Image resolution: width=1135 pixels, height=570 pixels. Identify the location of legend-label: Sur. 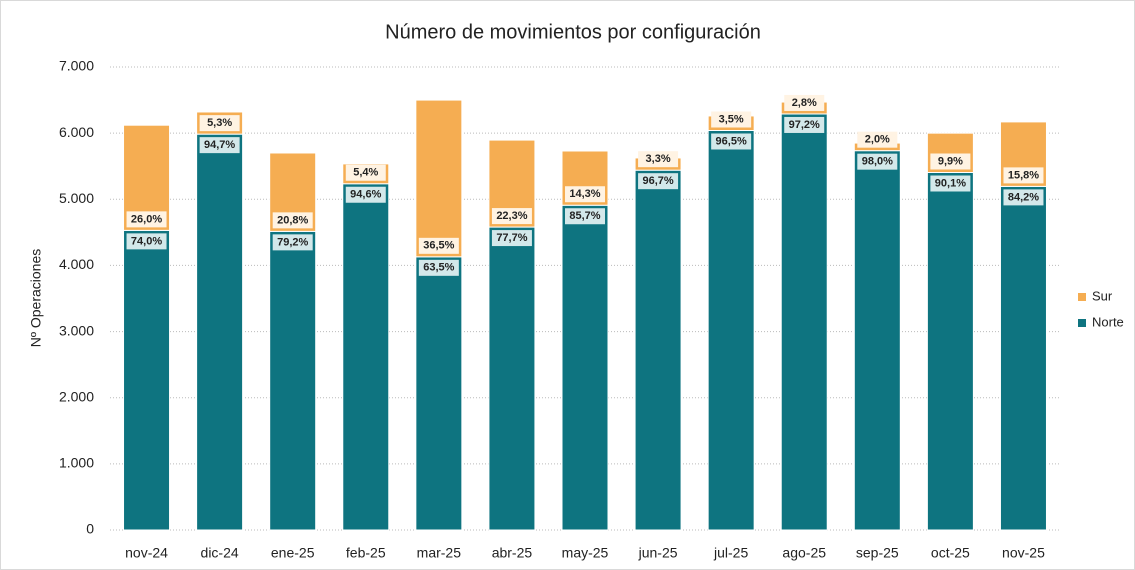
(1102, 295).